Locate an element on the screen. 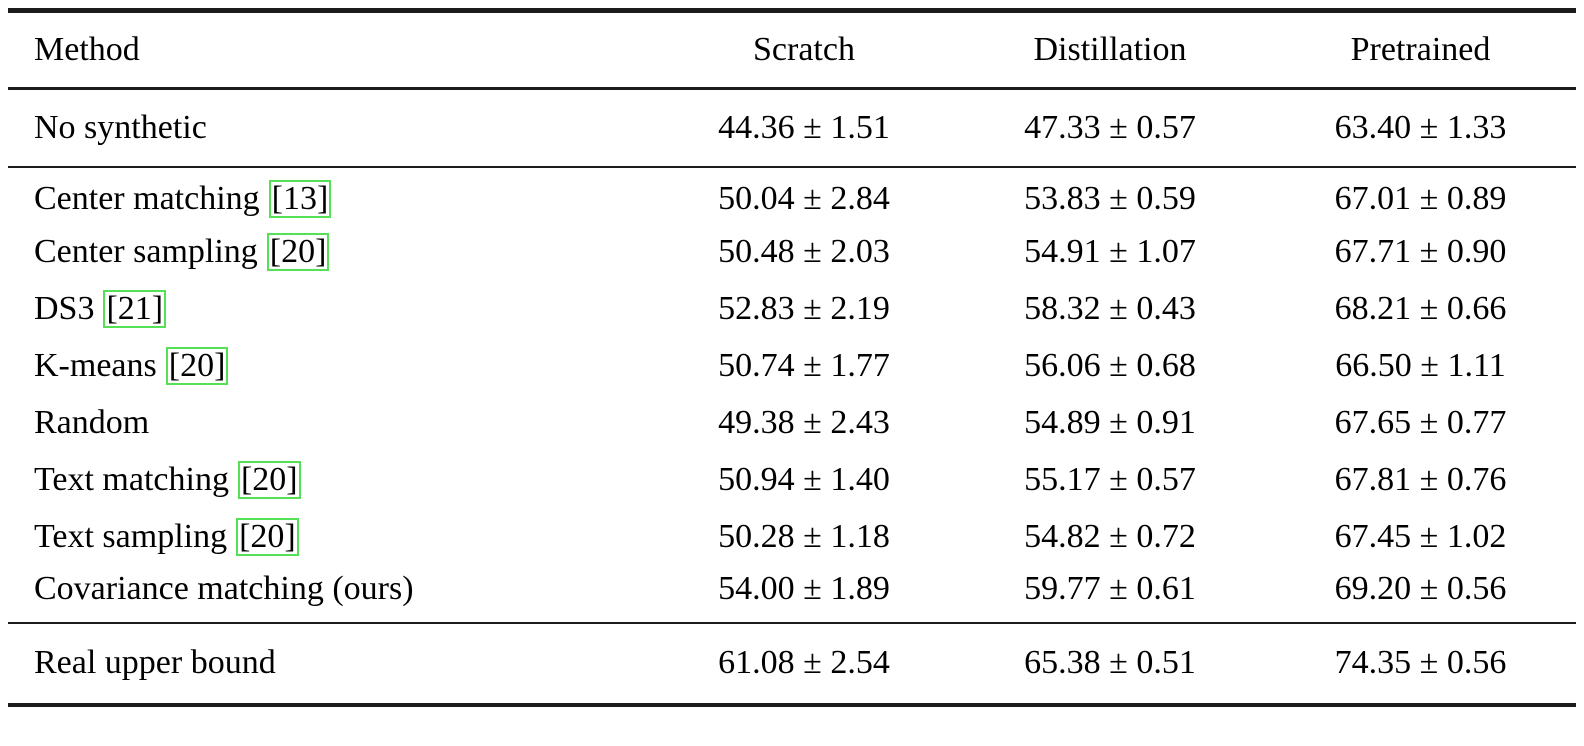  distillation-value: 65.38 ± 0.51 is located at coordinates (1110, 662).